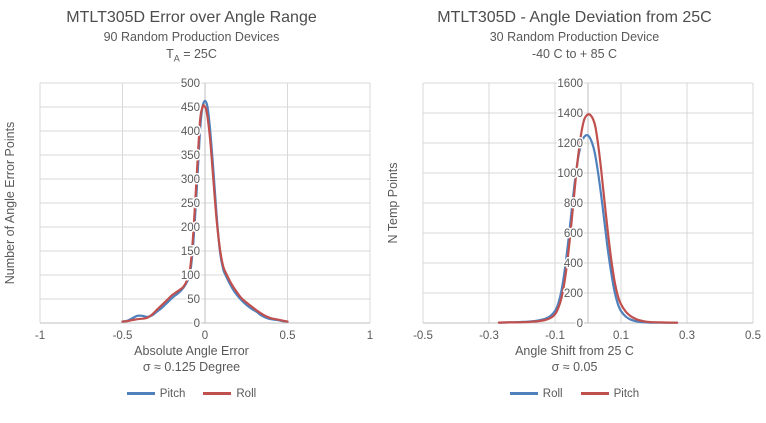  I want to click on chart-title: MTLT305D - Angle Deviation from 25C, so click(574, 17).